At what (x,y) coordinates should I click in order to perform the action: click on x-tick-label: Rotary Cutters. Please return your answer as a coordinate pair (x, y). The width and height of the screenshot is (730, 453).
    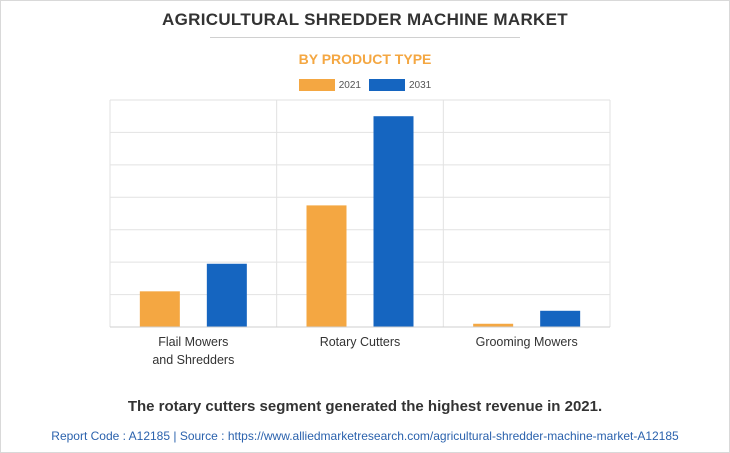
    Looking at the image, I should click on (360, 342).